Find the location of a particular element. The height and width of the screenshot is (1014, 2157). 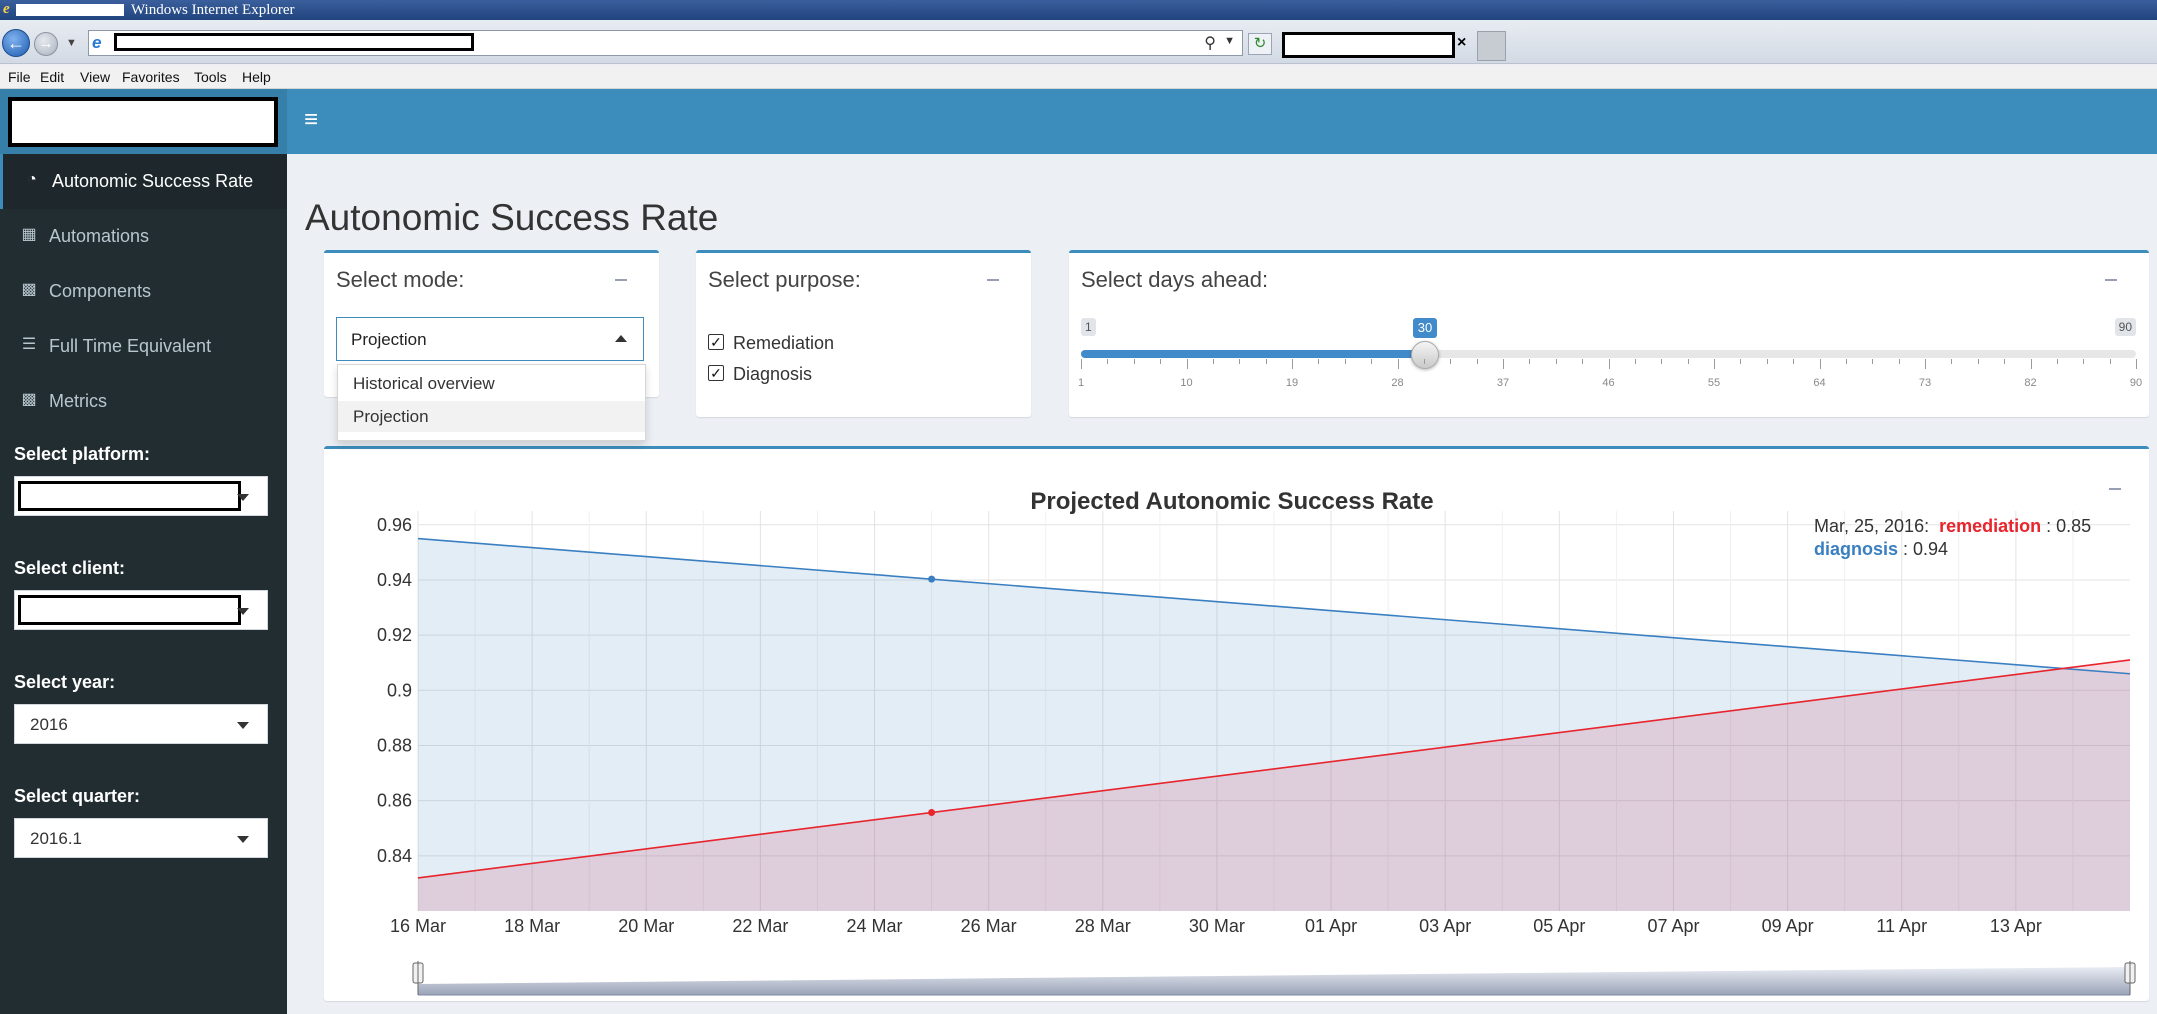

page-title: Autonomic Success Rate is located at coordinates (512, 217).